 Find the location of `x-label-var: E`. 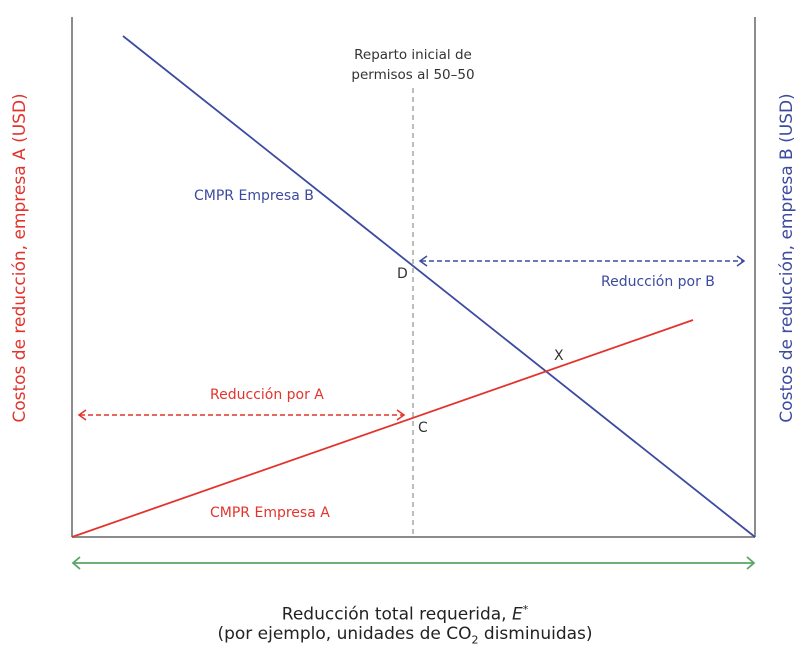

x-label-var: E is located at coordinates (517, 614).